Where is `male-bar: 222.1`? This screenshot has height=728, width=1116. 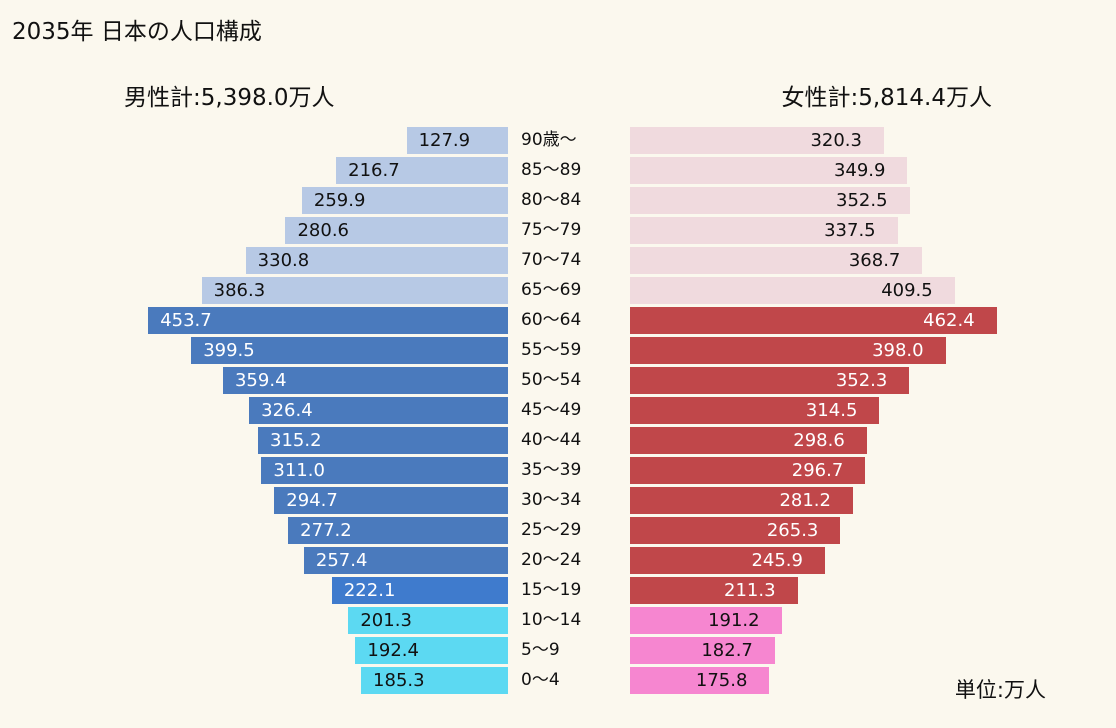 male-bar: 222.1 is located at coordinates (419, 590).